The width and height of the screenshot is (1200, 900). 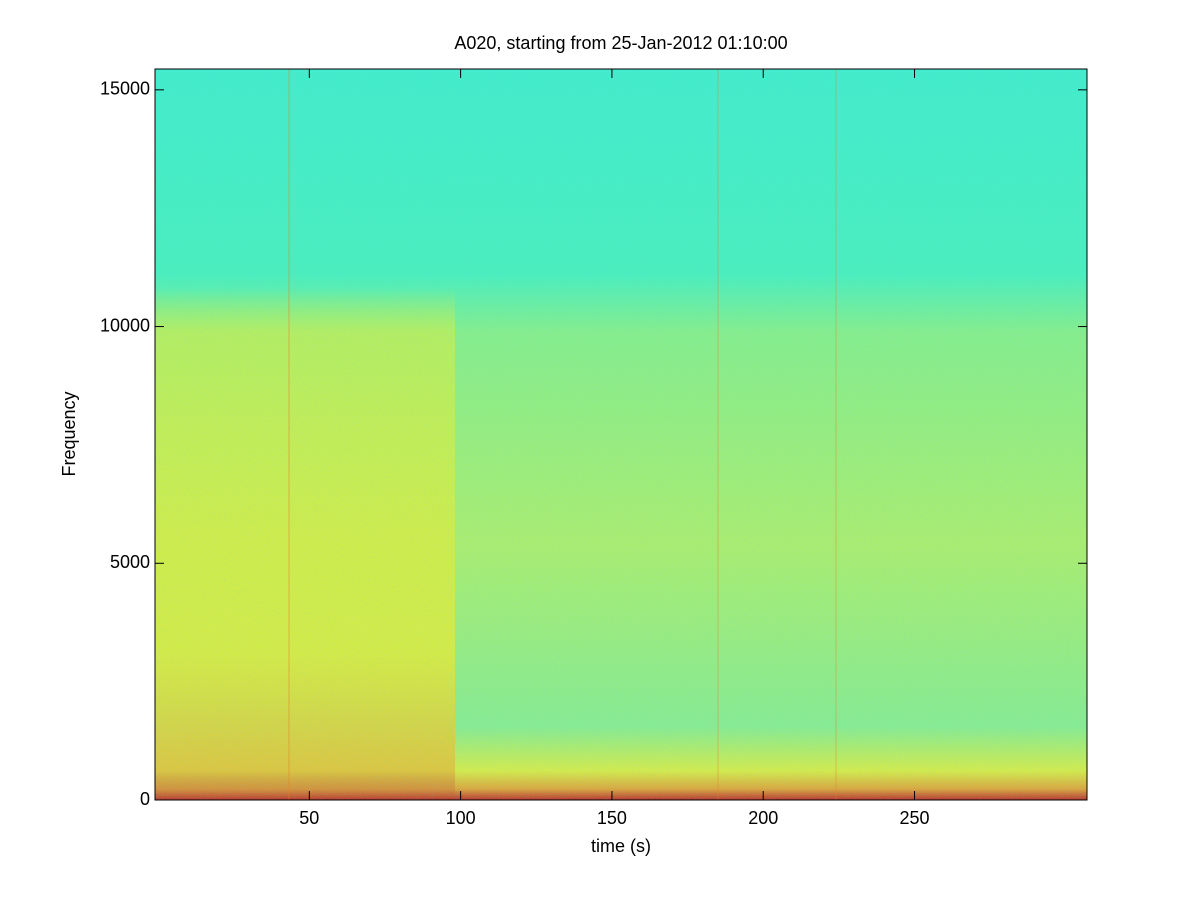 What do you see at coordinates (620, 43) in the screenshot?
I see `chart-title: A020, starting from 25-Jan-2012 01:10:00` at bounding box center [620, 43].